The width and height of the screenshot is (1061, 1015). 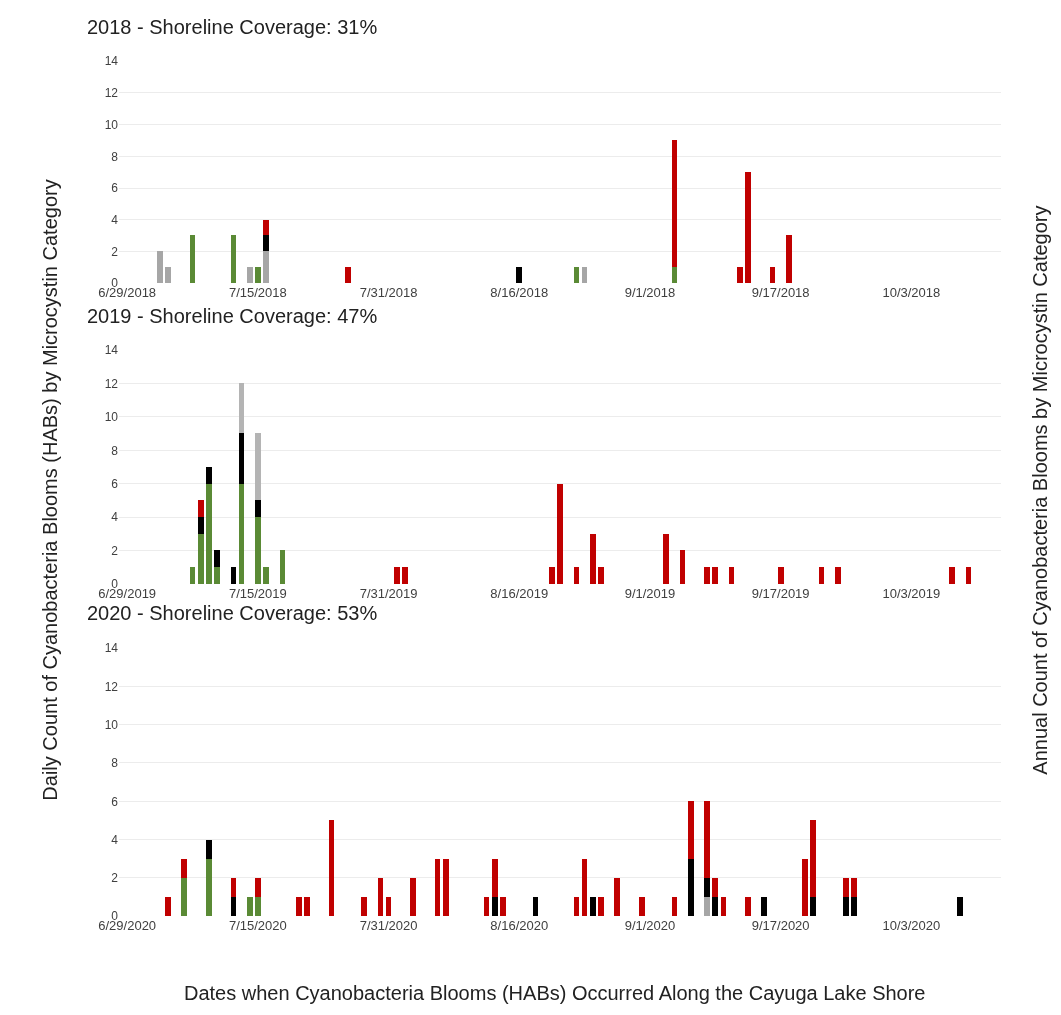 What do you see at coordinates (911, 293) in the screenshot?
I see `x-tick-label: 10/3/2018` at bounding box center [911, 293].